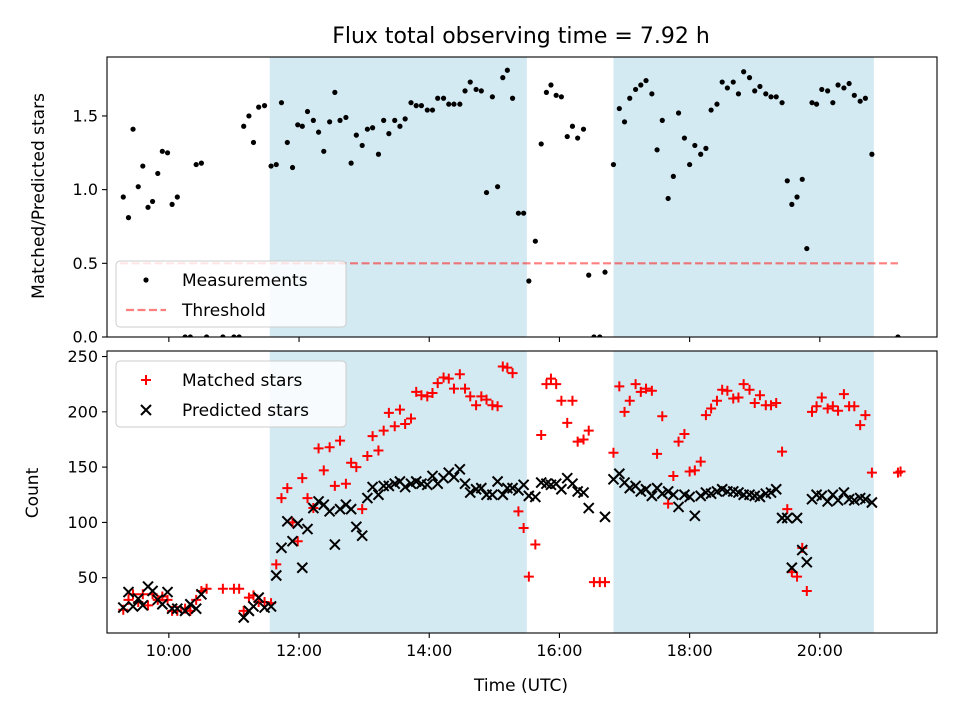 The height and width of the screenshot is (724, 960). What do you see at coordinates (146, 380) in the screenshot?
I see `legend-matched-swatch` at bounding box center [146, 380].